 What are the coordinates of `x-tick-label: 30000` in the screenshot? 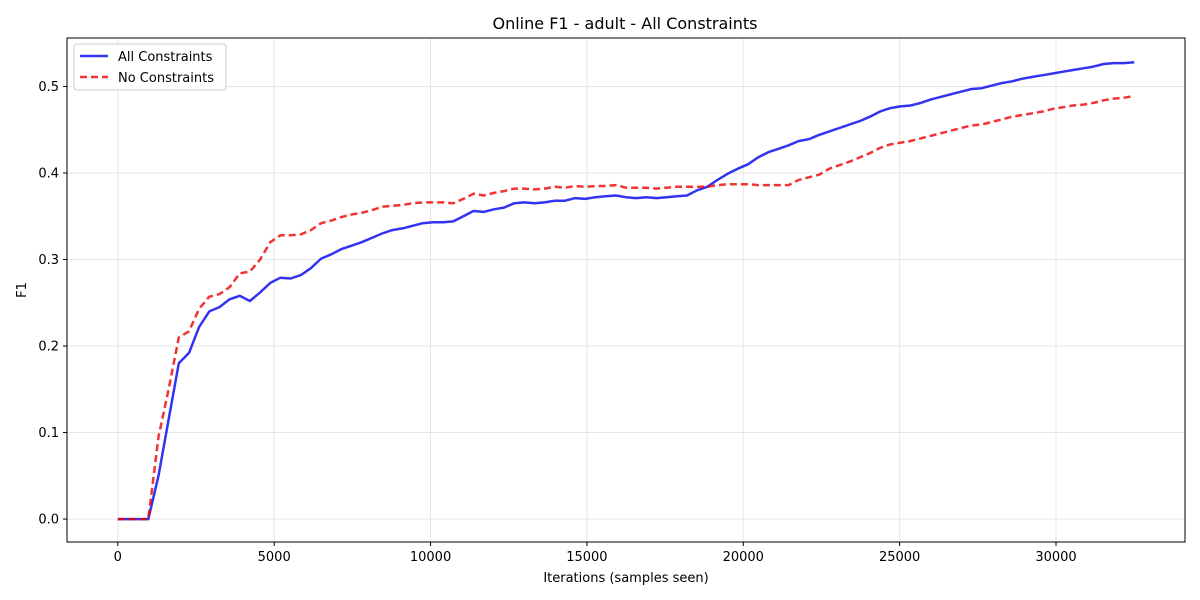 It's located at (1055, 557).